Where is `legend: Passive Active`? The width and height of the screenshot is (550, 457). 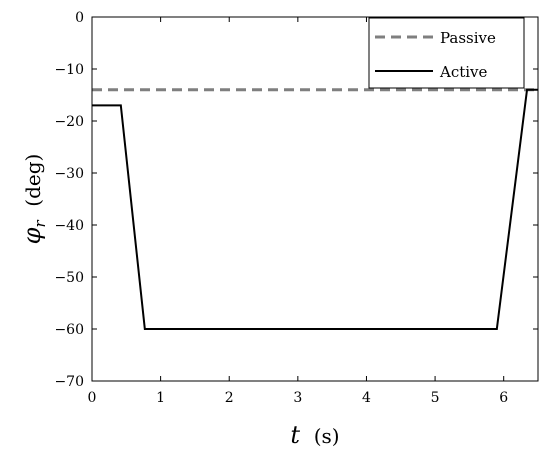
legend: Passive Active is located at coordinates (446, 53).